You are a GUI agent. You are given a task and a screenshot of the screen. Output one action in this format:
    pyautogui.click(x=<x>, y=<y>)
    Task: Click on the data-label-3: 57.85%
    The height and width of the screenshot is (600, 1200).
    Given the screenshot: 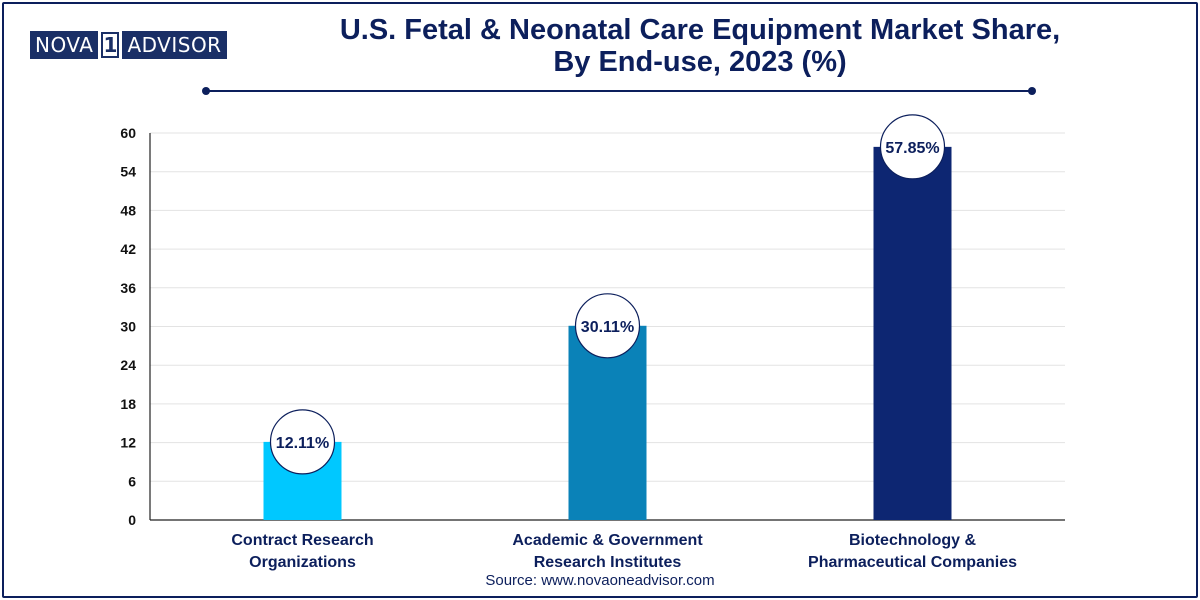 What is the action you would take?
    pyautogui.click(x=912, y=148)
    